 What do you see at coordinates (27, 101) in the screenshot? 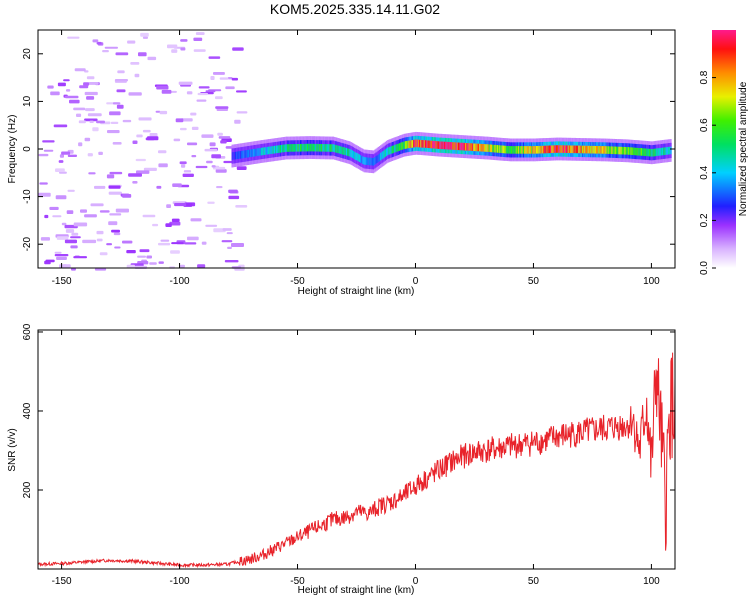
I see `y-tick-label: 10` at bounding box center [27, 101].